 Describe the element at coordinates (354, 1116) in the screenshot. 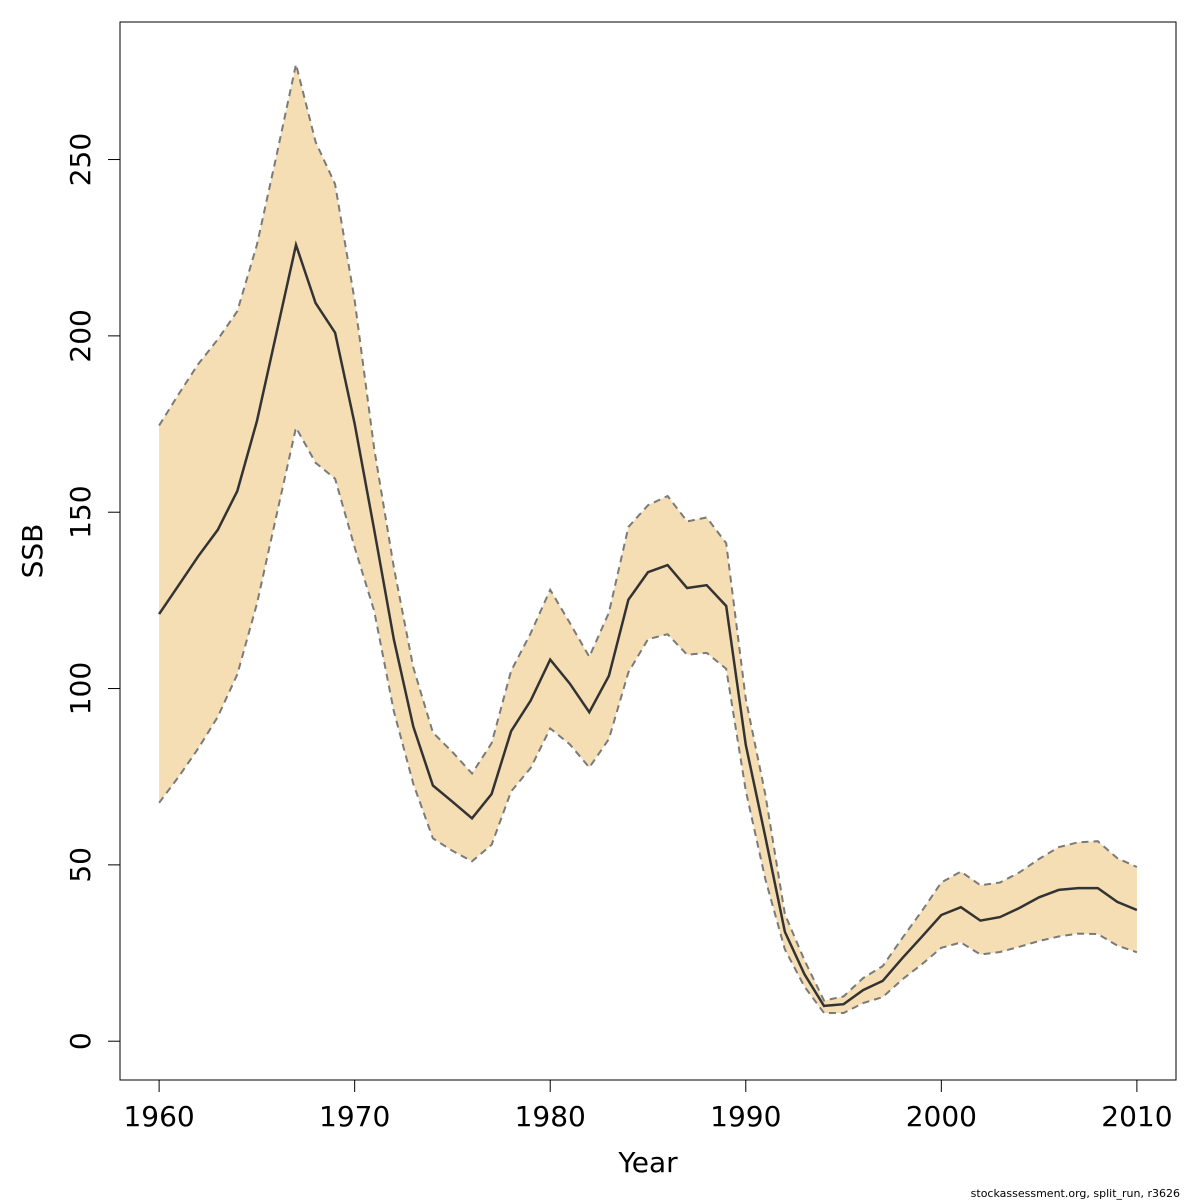

I see `x-tick-label: 1970` at that location.